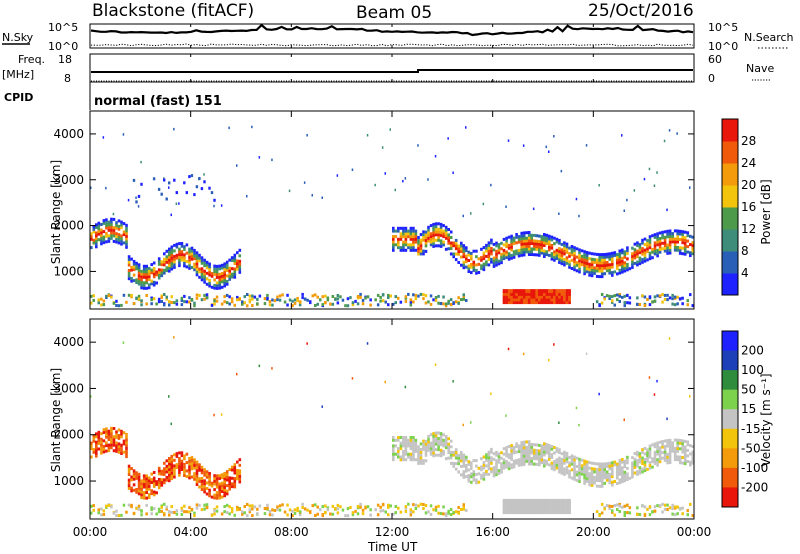 This screenshot has height=554, width=800. What do you see at coordinates (63, 46) in the screenshot?
I see `noise-tick-left-low: 10^0` at bounding box center [63, 46].